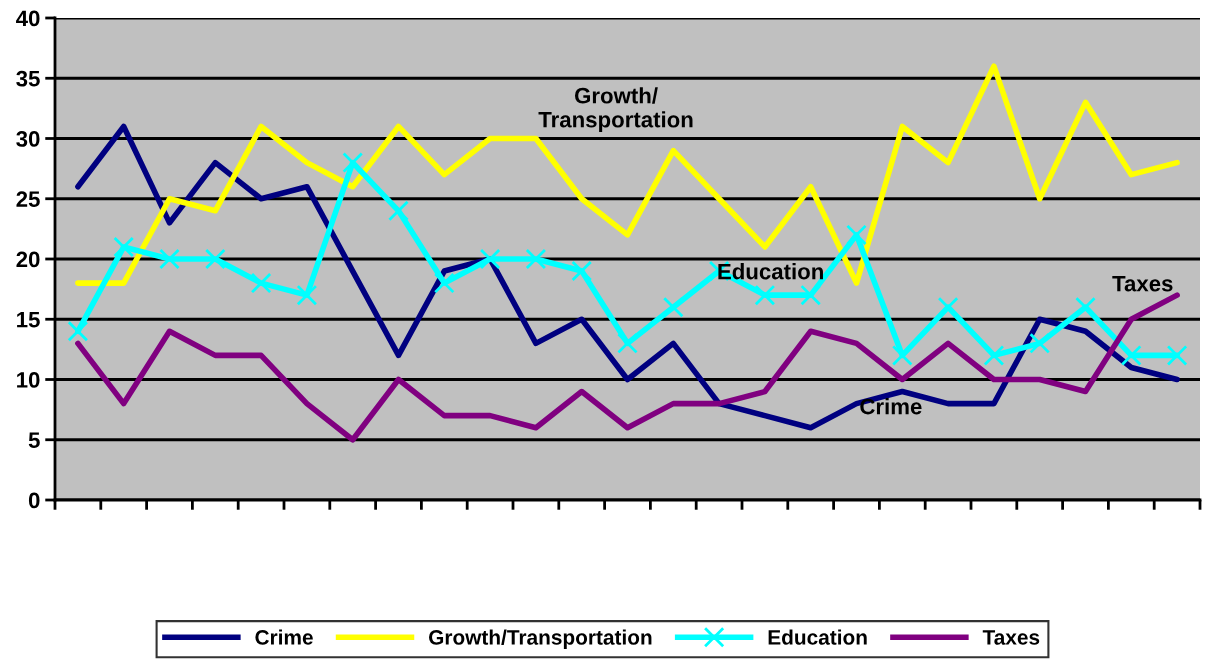  I want to click on y-tick-label: 25, so click(28, 199).